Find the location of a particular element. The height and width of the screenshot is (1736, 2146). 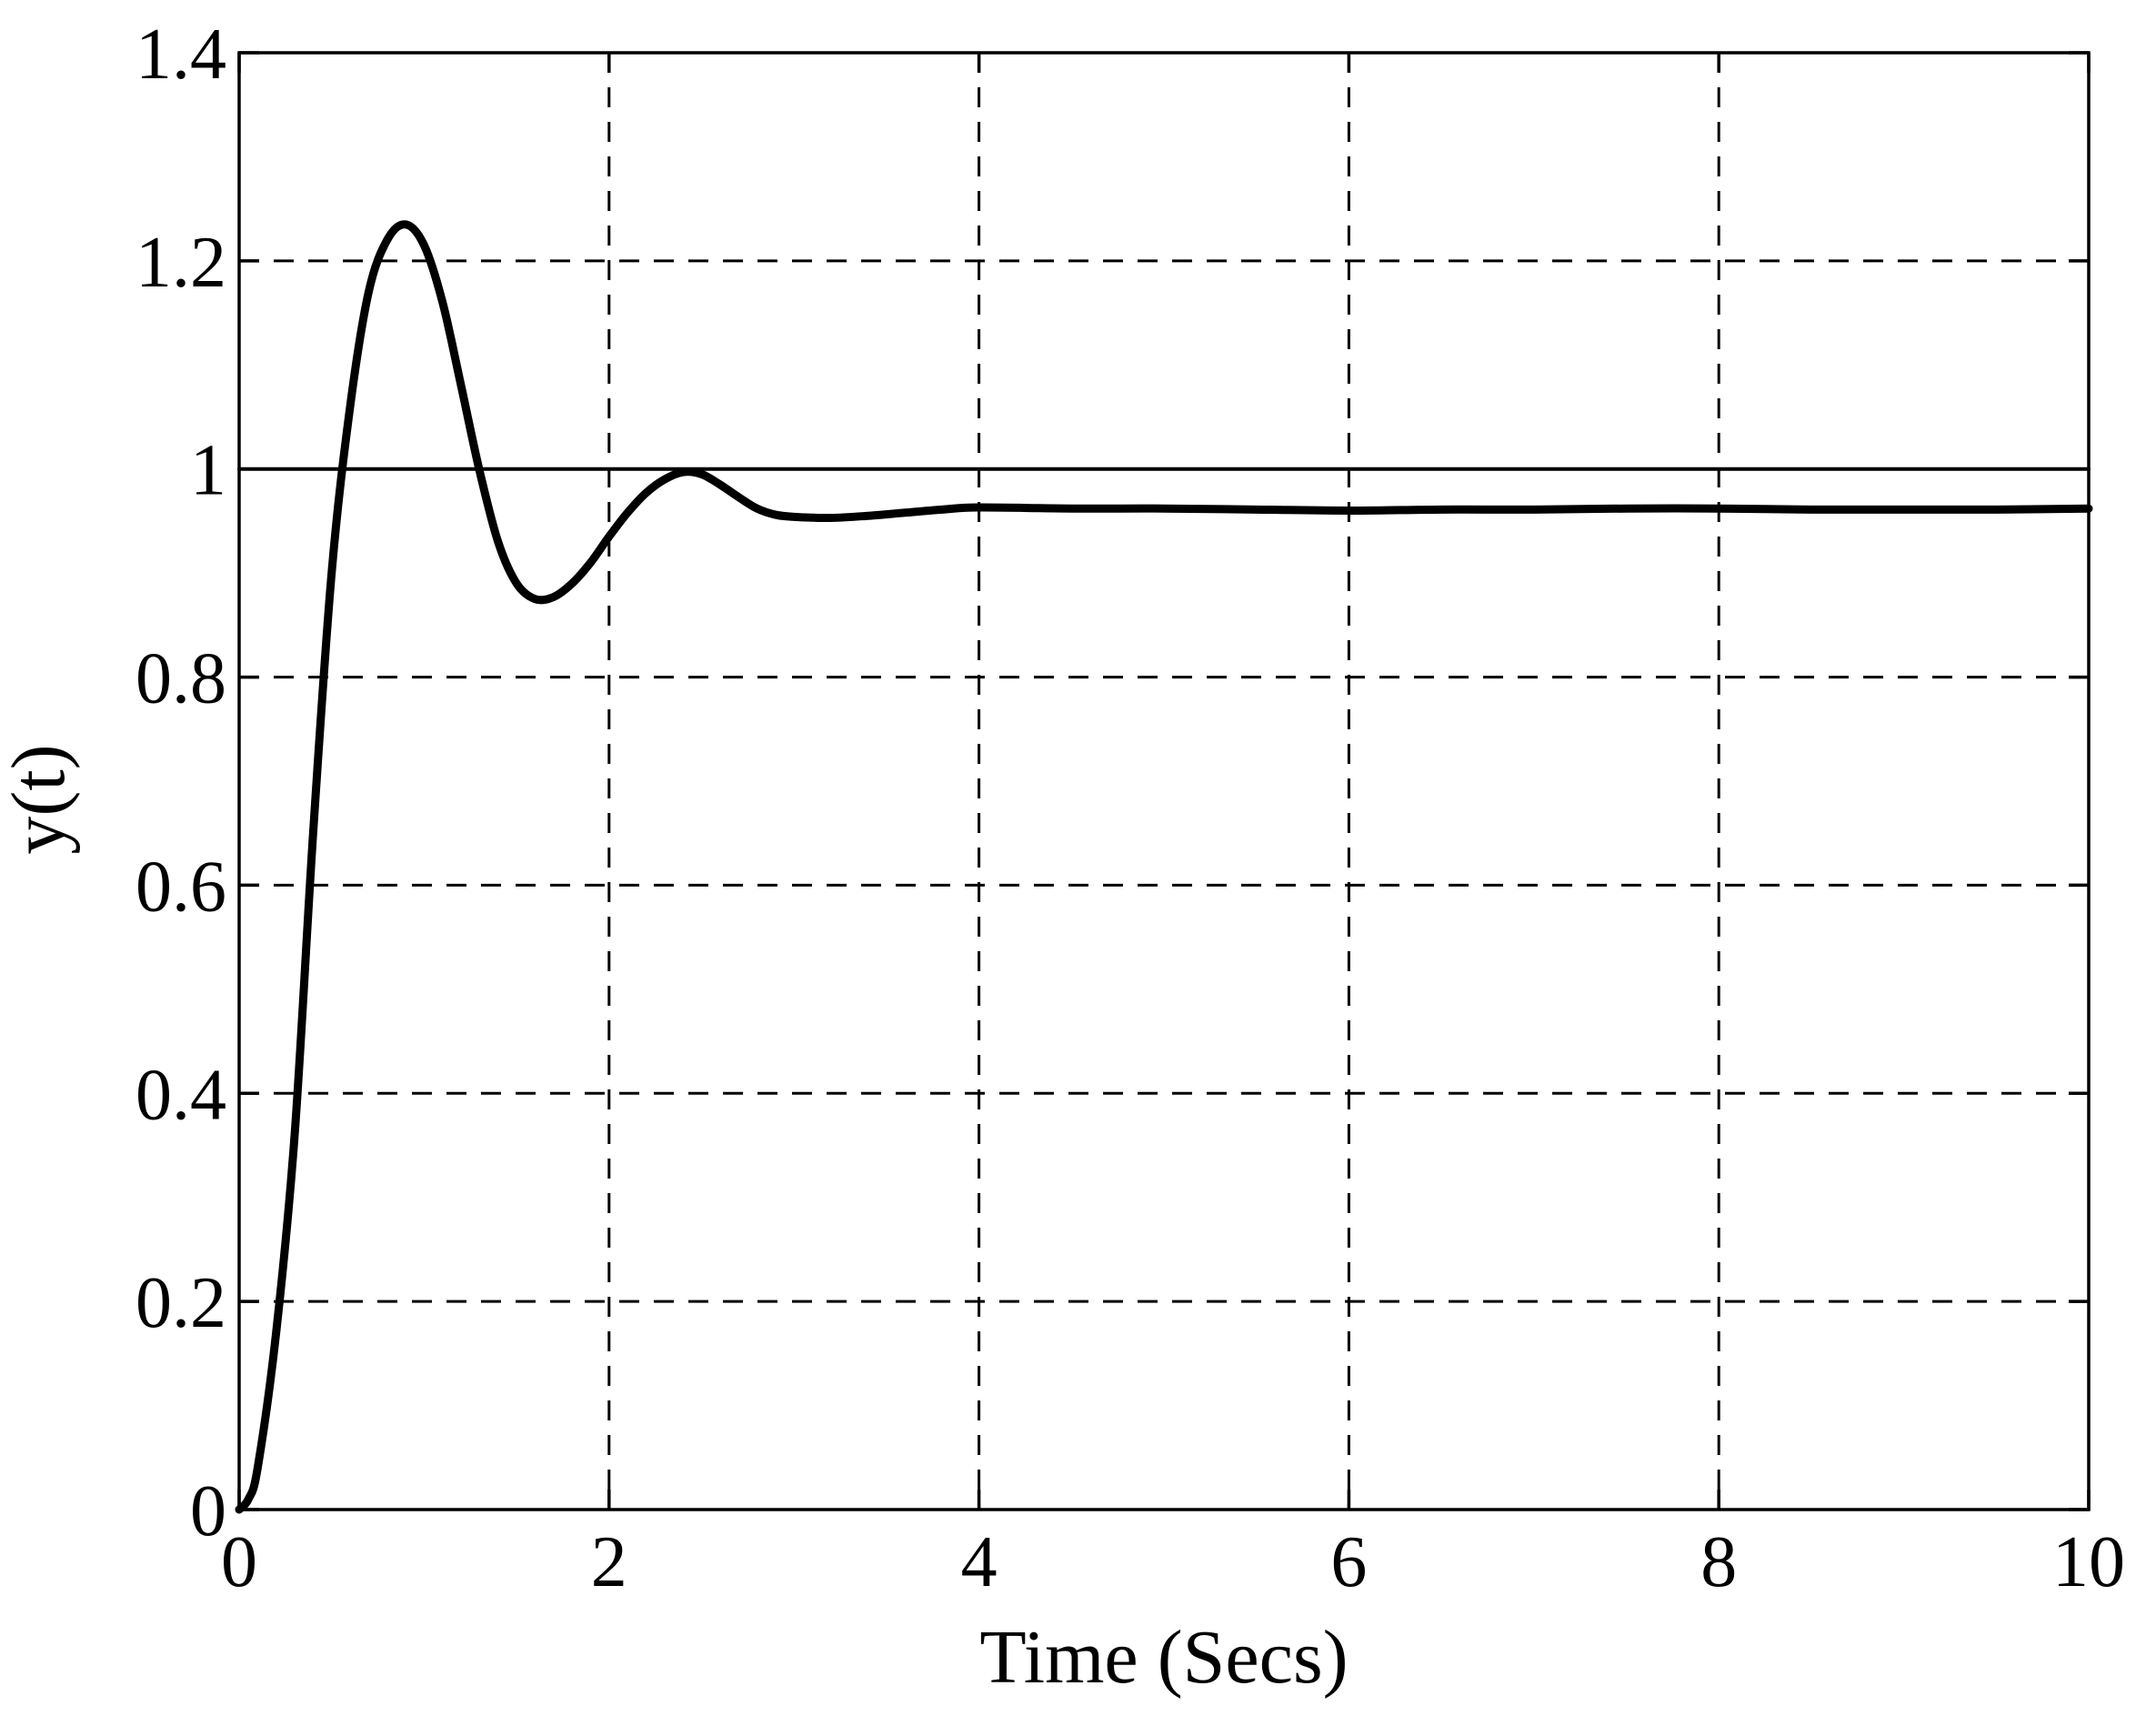

y-tick-label: 1.4 is located at coordinates (180, 55).